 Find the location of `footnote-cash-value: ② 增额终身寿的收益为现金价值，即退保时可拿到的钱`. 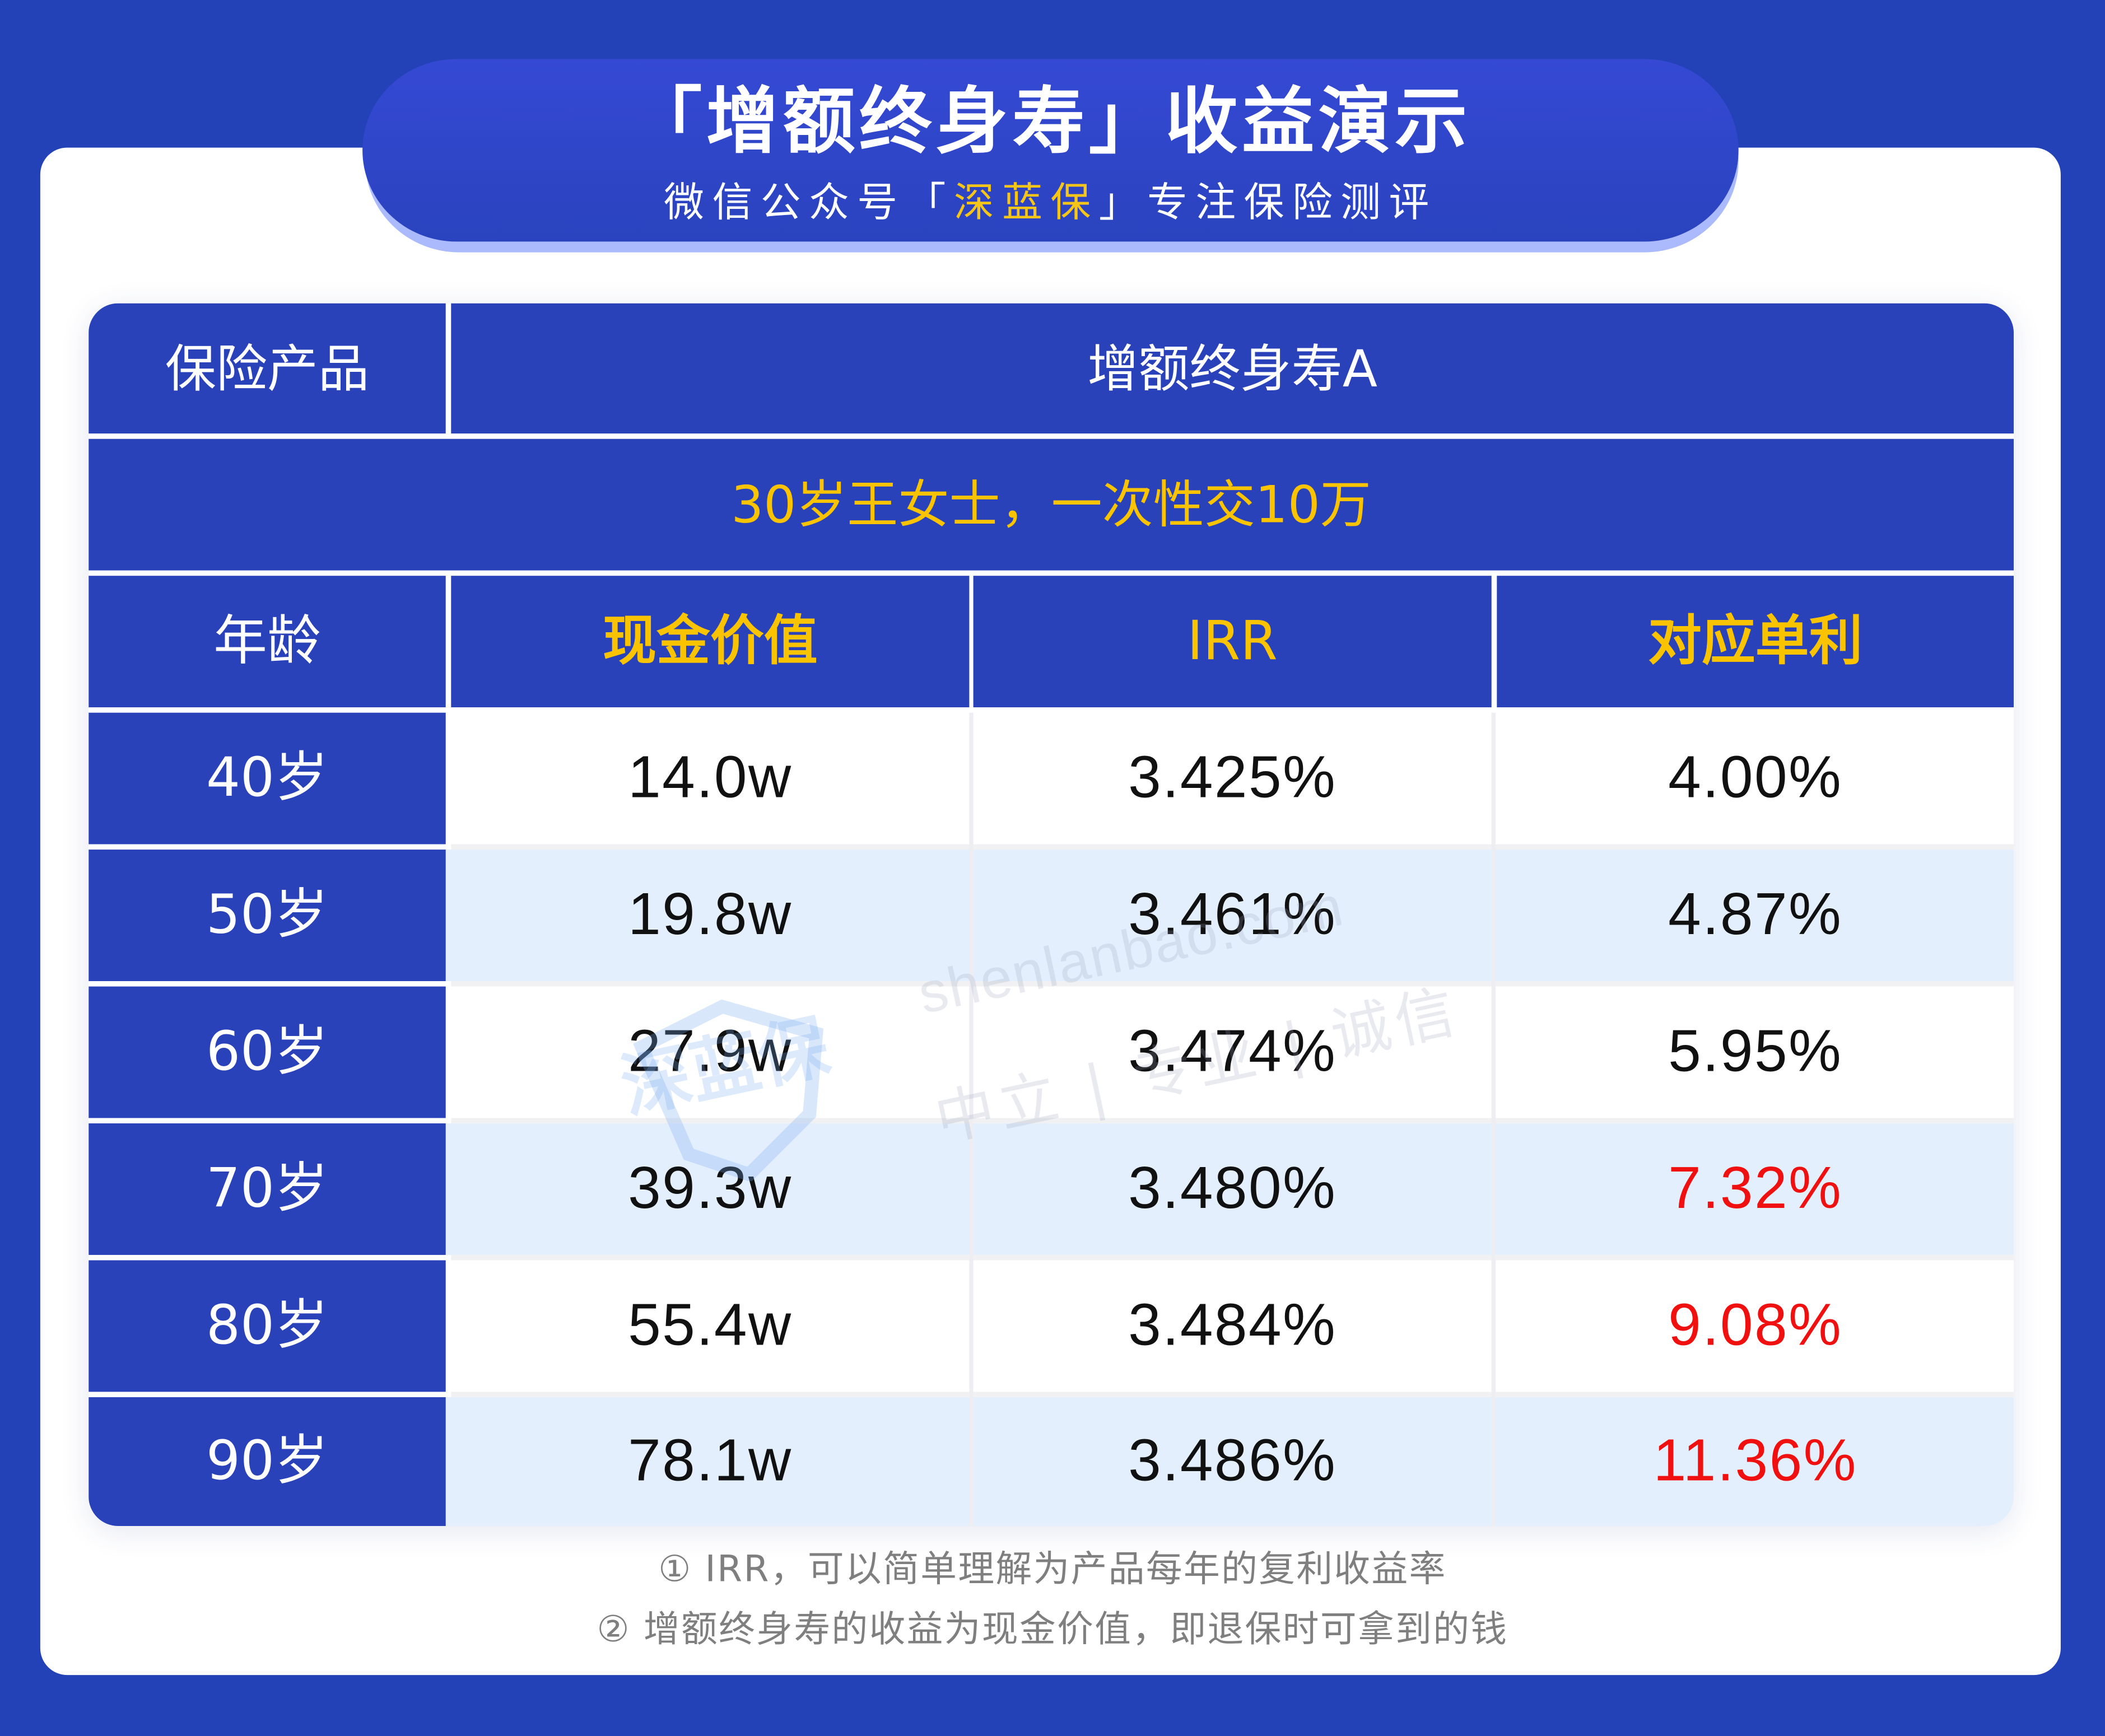

footnote-cash-value: ② 增额终身寿的收益为现金价值，即退保时可拿到的钱 is located at coordinates (1052, 1630).